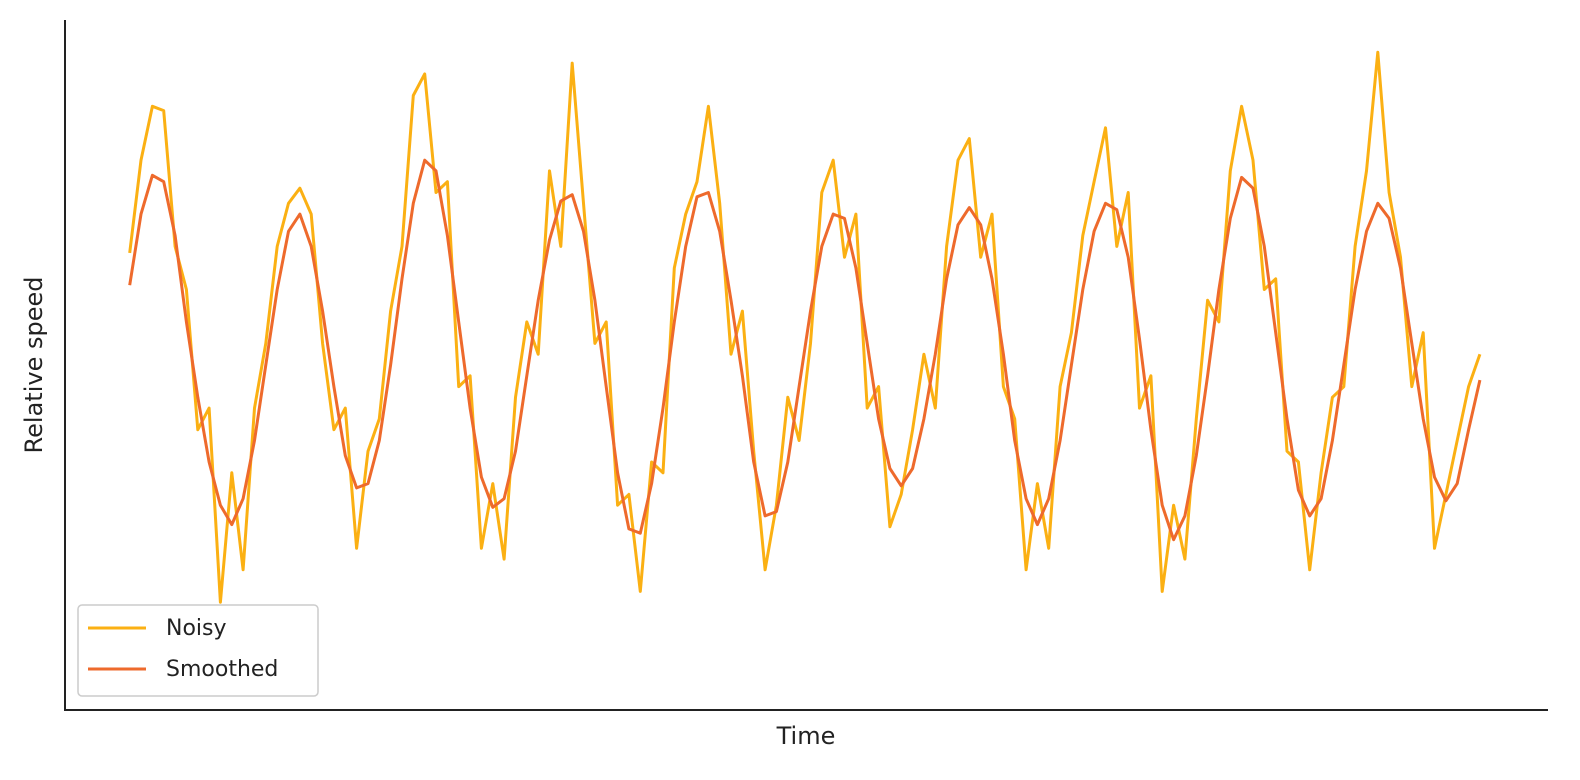 The image size is (1580, 780). Describe the element at coordinates (196, 628) in the screenshot. I see `legend-label: Noisy` at that location.